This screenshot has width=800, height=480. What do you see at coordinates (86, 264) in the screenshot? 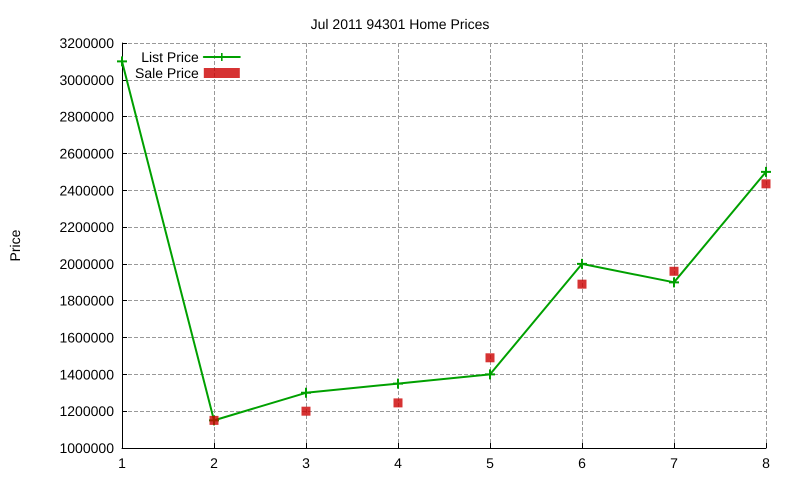
I see `y-tick-label: 2000000` at bounding box center [86, 264].